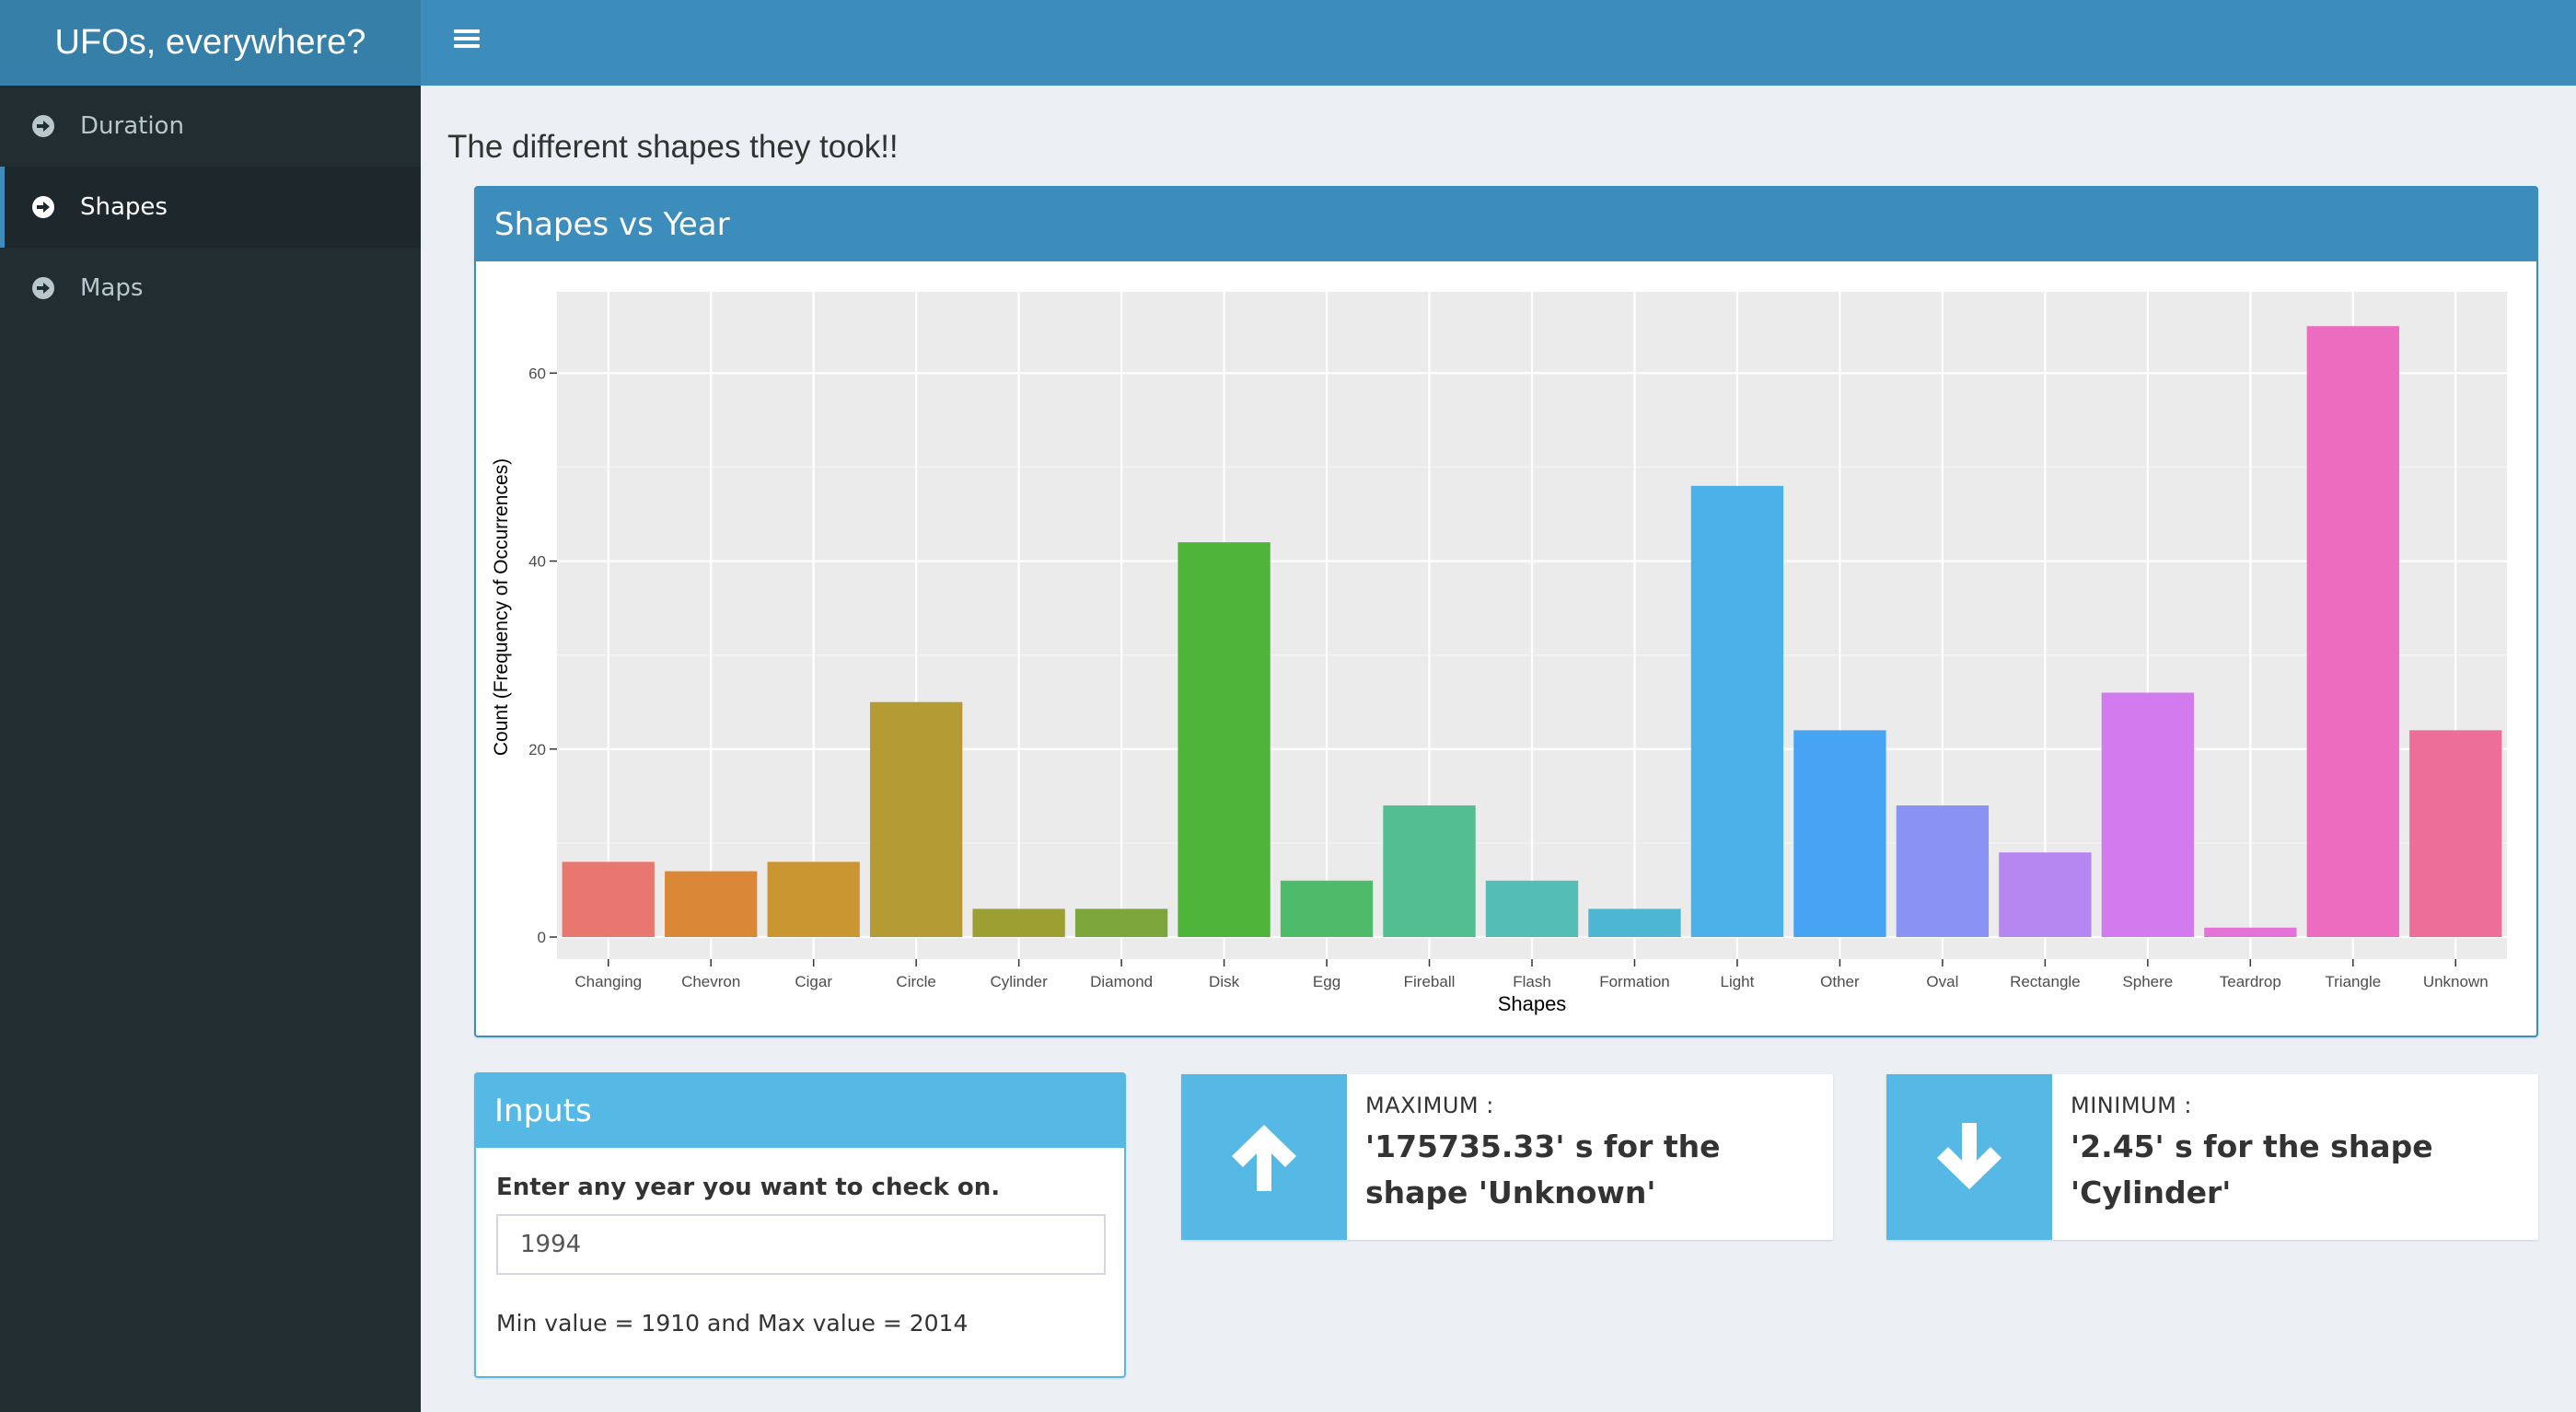 This screenshot has width=2576, height=1412. Describe the element at coordinates (210, 207) in the screenshot. I see `sidebar-item-shapes: Shapes` at that location.